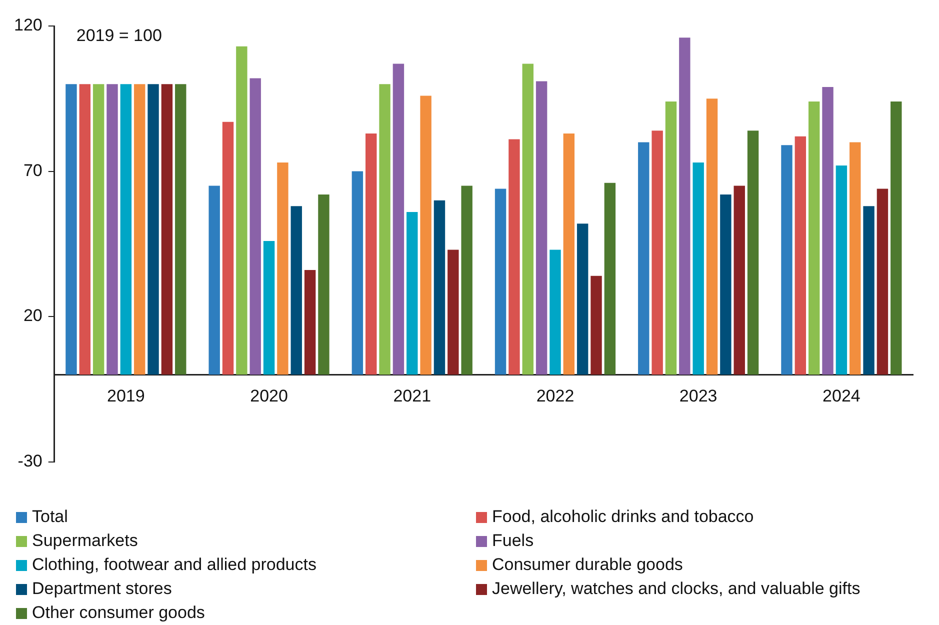 The width and height of the screenshot is (939, 625). Describe the element at coordinates (698, 396) in the screenshot. I see `x-tick-label: 2023` at that location.